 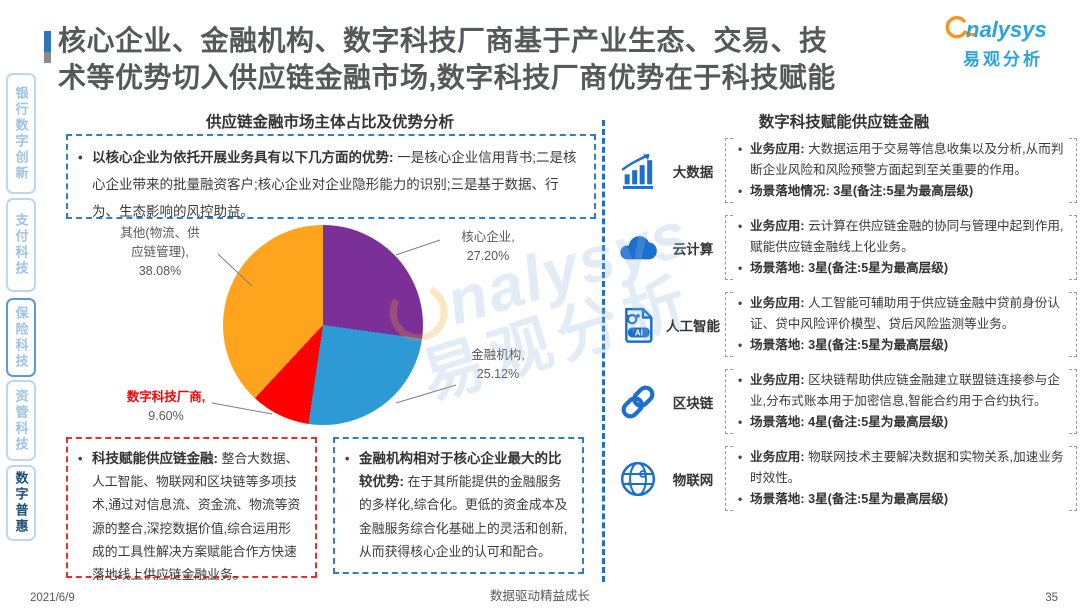 I want to click on chain-link-icon, so click(x=638, y=402).